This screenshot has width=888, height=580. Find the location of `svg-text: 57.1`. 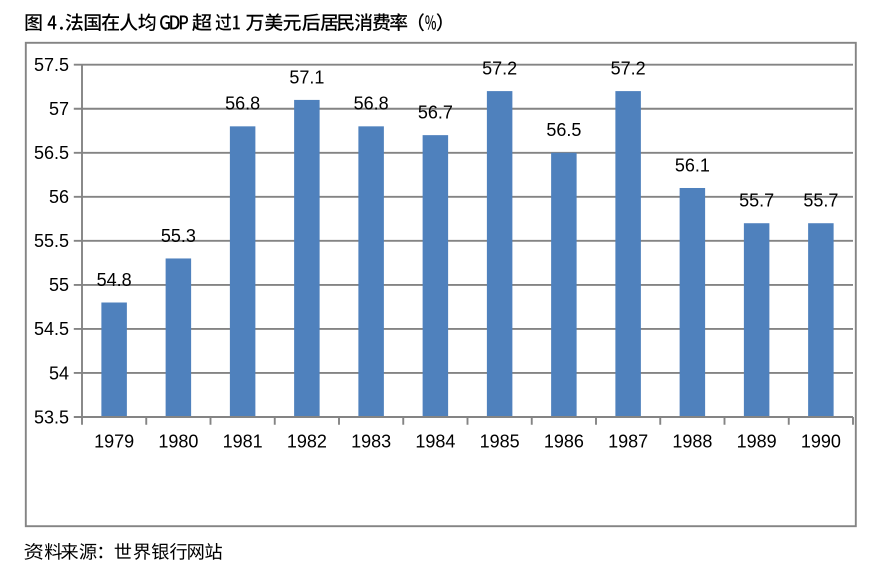

svg-text: 57.1 is located at coordinates (306, 77).